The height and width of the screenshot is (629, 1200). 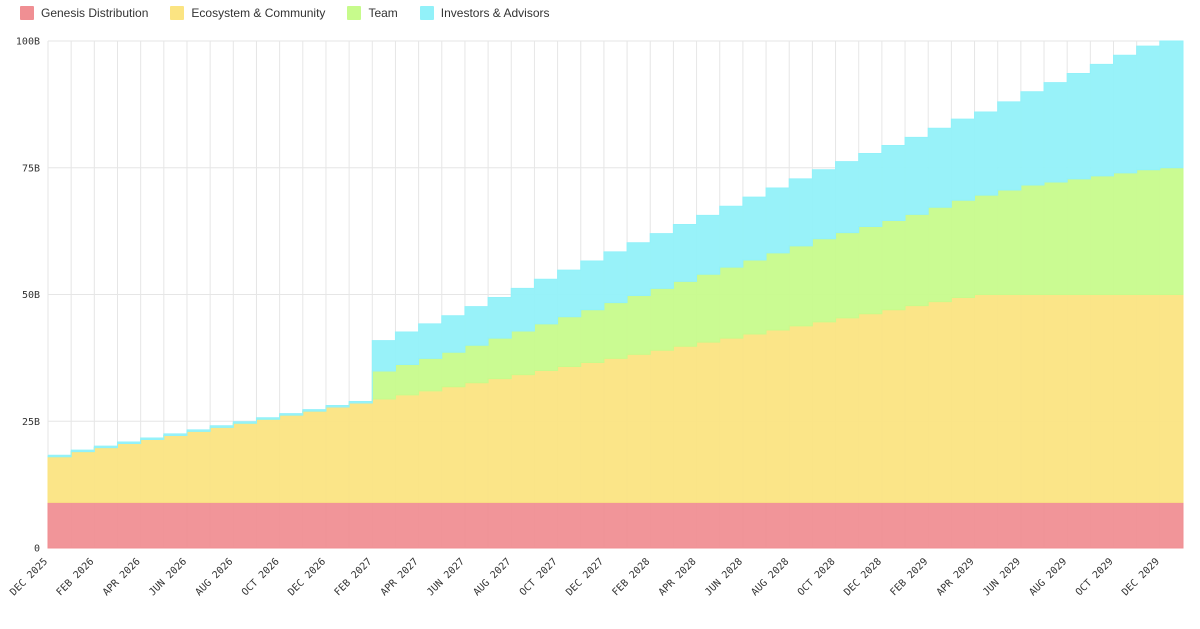 What do you see at coordinates (863, 577) in the screenshot?
I see `x-tick-label: DEC 2028` at bounding box center [863, 577].